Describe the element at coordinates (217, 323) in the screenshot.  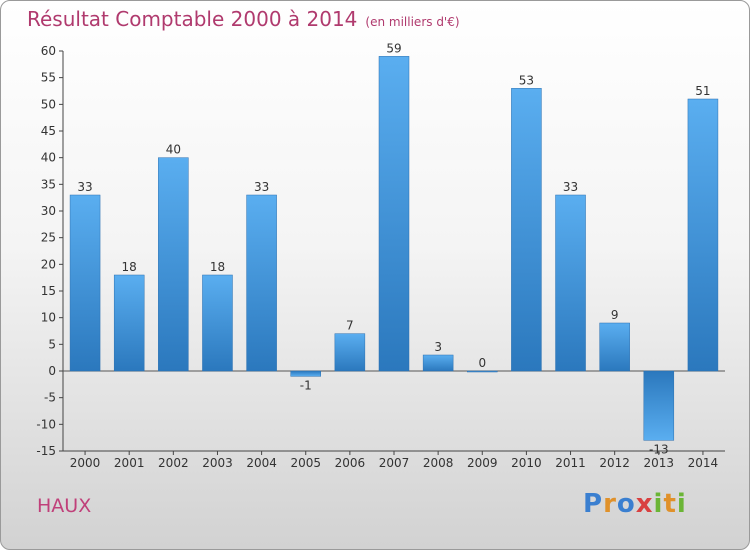
I see `bar-2003` at that location.